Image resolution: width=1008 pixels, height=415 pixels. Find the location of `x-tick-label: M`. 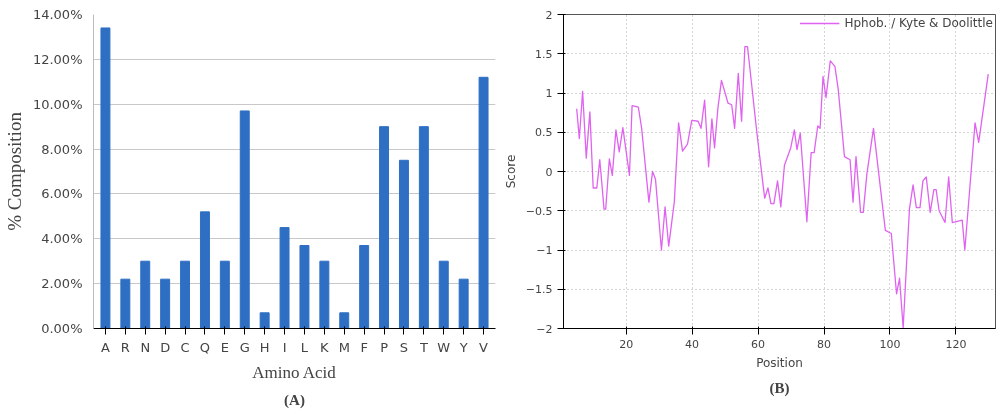

x-tick-label: M is located at coordinates (344, 347).